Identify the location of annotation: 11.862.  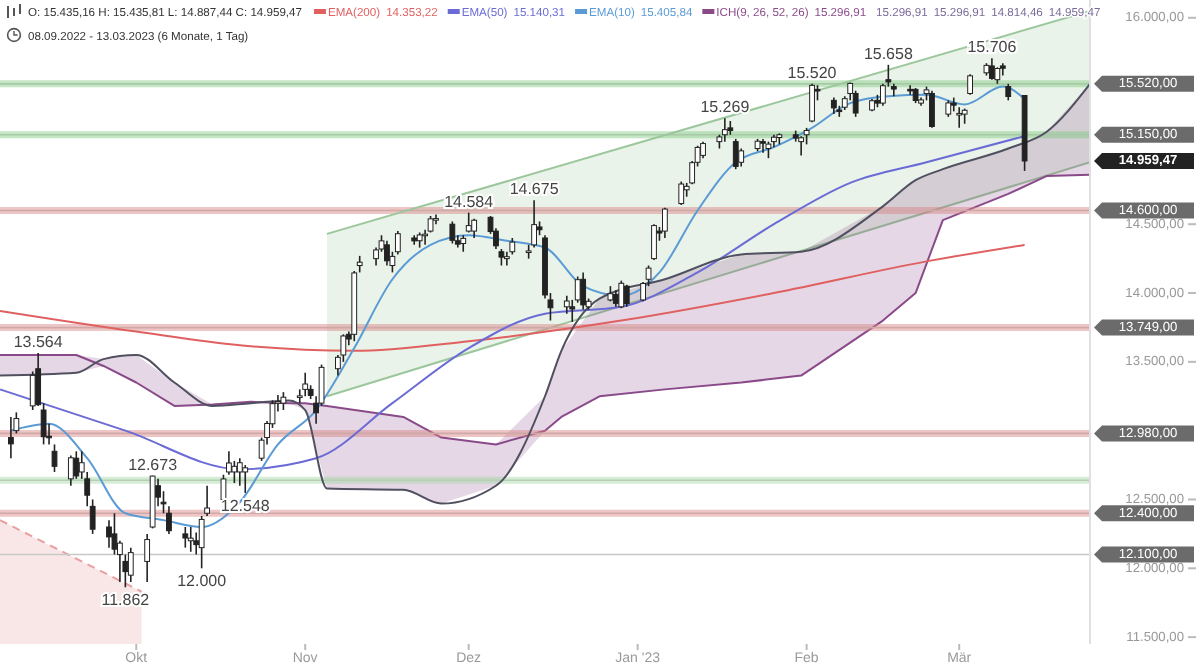
(126, 600).